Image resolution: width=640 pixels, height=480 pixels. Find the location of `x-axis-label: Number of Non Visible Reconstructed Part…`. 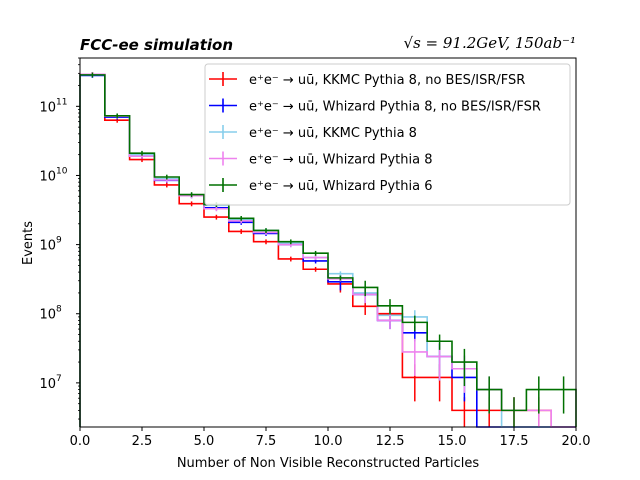

x-axis-label: Number of Non Visible Reconstructed Part… is located at coordinates (328, 463).